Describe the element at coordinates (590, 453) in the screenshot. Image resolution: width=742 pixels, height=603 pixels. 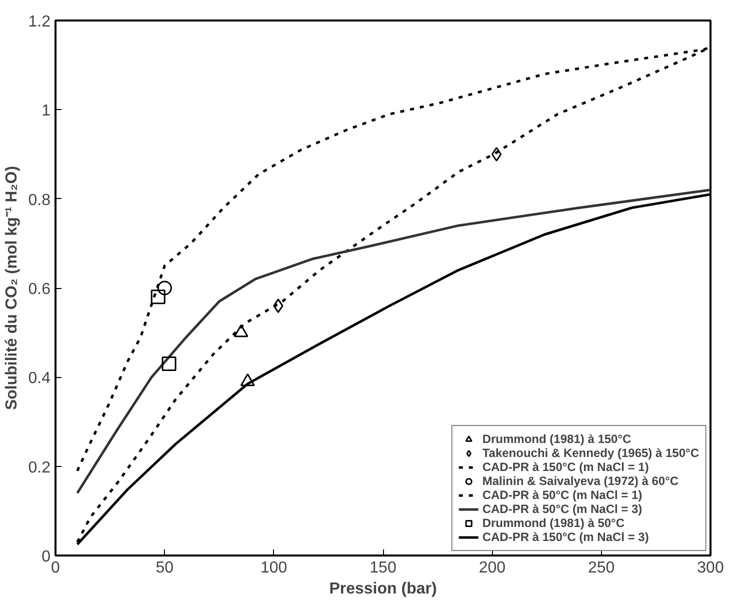
I see `legend-label: Takenouchi & Kennedy (1965) à 150°C` at that location.